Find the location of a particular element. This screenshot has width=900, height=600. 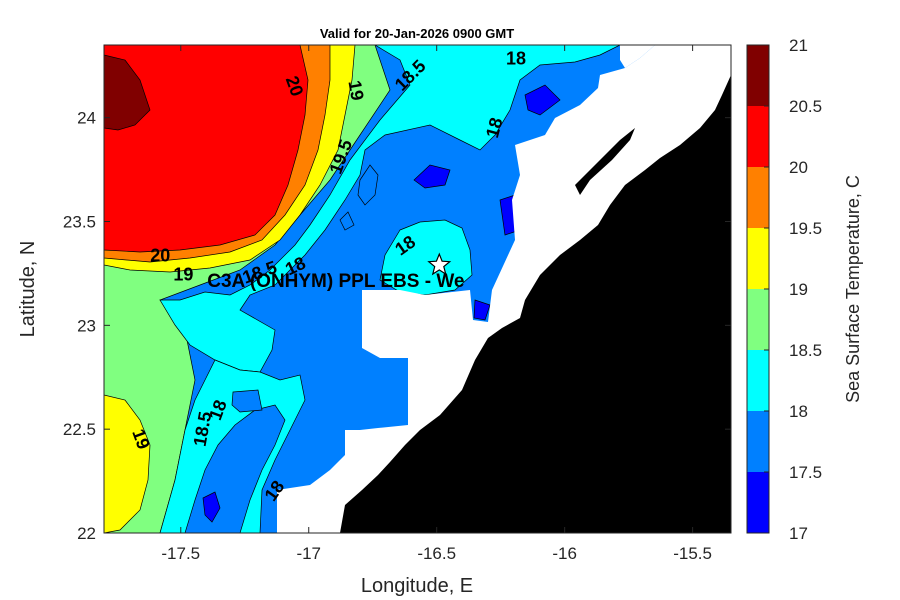

colorbar-tick-label: 18 is located at coordinates (798, 411).